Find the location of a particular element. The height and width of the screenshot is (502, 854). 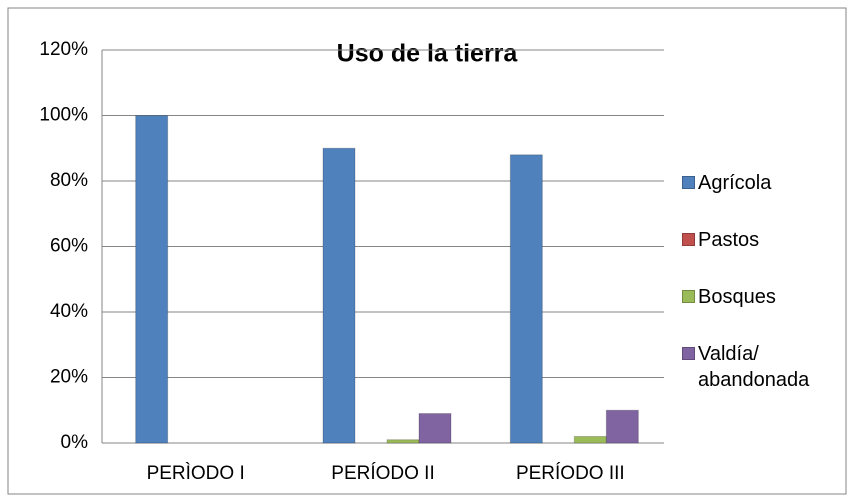

x-tick-label: PERÍODO II is located at coordinates (382, 473).